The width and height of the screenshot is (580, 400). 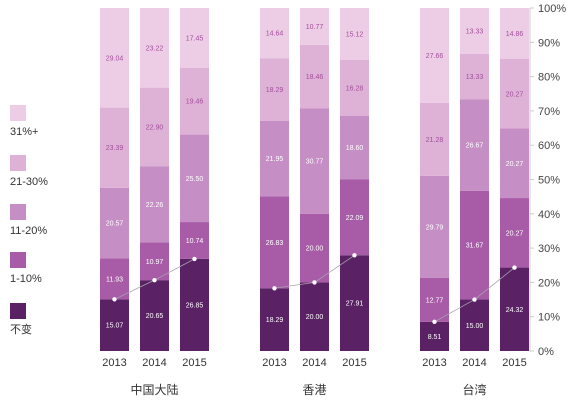 What do you see at coordinates (515, 310) in the screenshot?
I see `data-label: 24.32` at bounding box center [515, 310].